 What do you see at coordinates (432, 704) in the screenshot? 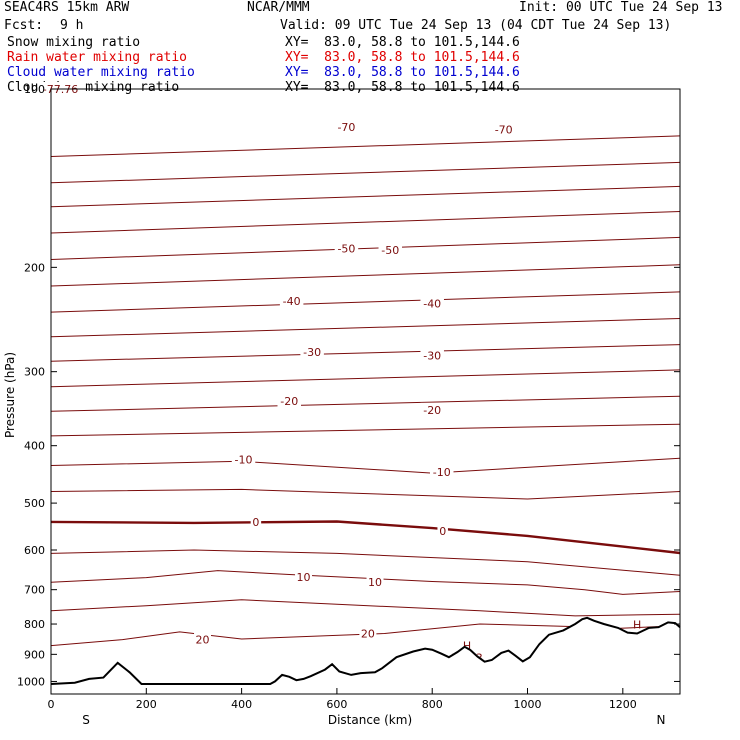
I see `x-tick-label: 800` at bounding box center [432, 704].